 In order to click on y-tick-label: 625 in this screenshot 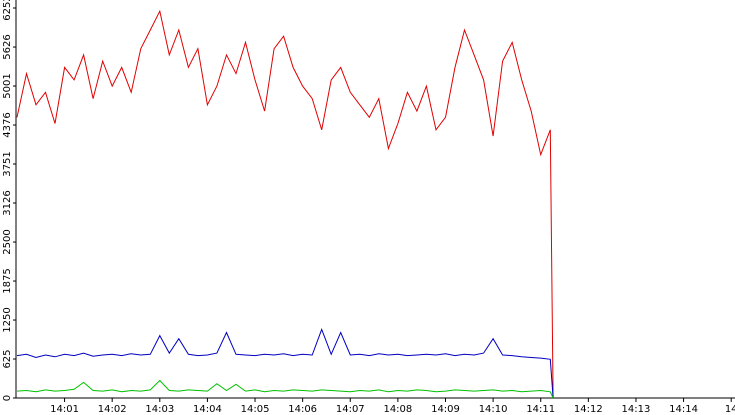, I will do `click(7, 358)`.